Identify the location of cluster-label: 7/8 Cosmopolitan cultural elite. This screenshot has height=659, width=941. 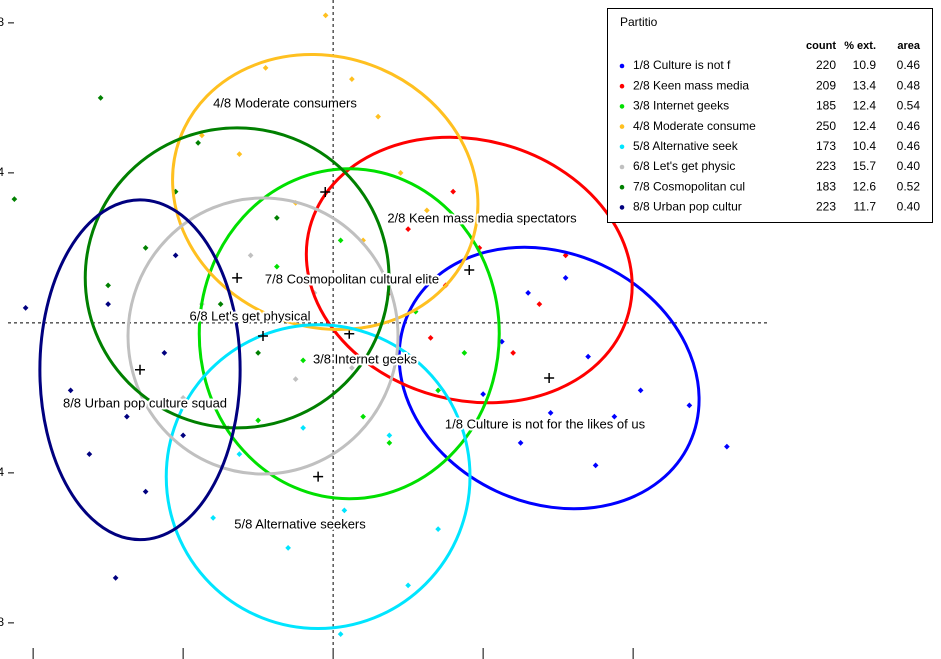
(352, 278).